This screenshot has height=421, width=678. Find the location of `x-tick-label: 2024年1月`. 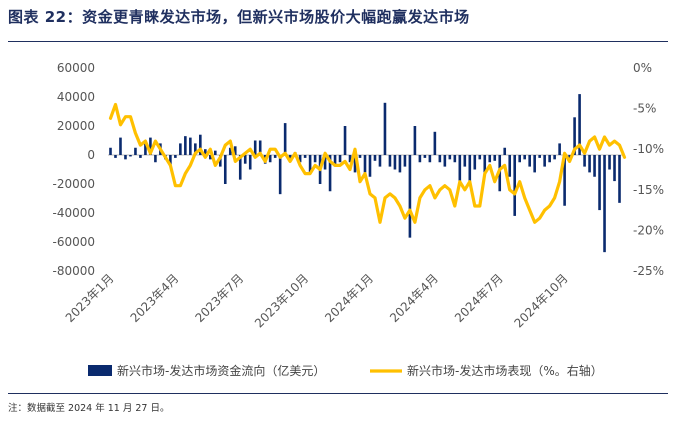

x-tick-label: 2024年1月 is located at coordinates (349, 298).